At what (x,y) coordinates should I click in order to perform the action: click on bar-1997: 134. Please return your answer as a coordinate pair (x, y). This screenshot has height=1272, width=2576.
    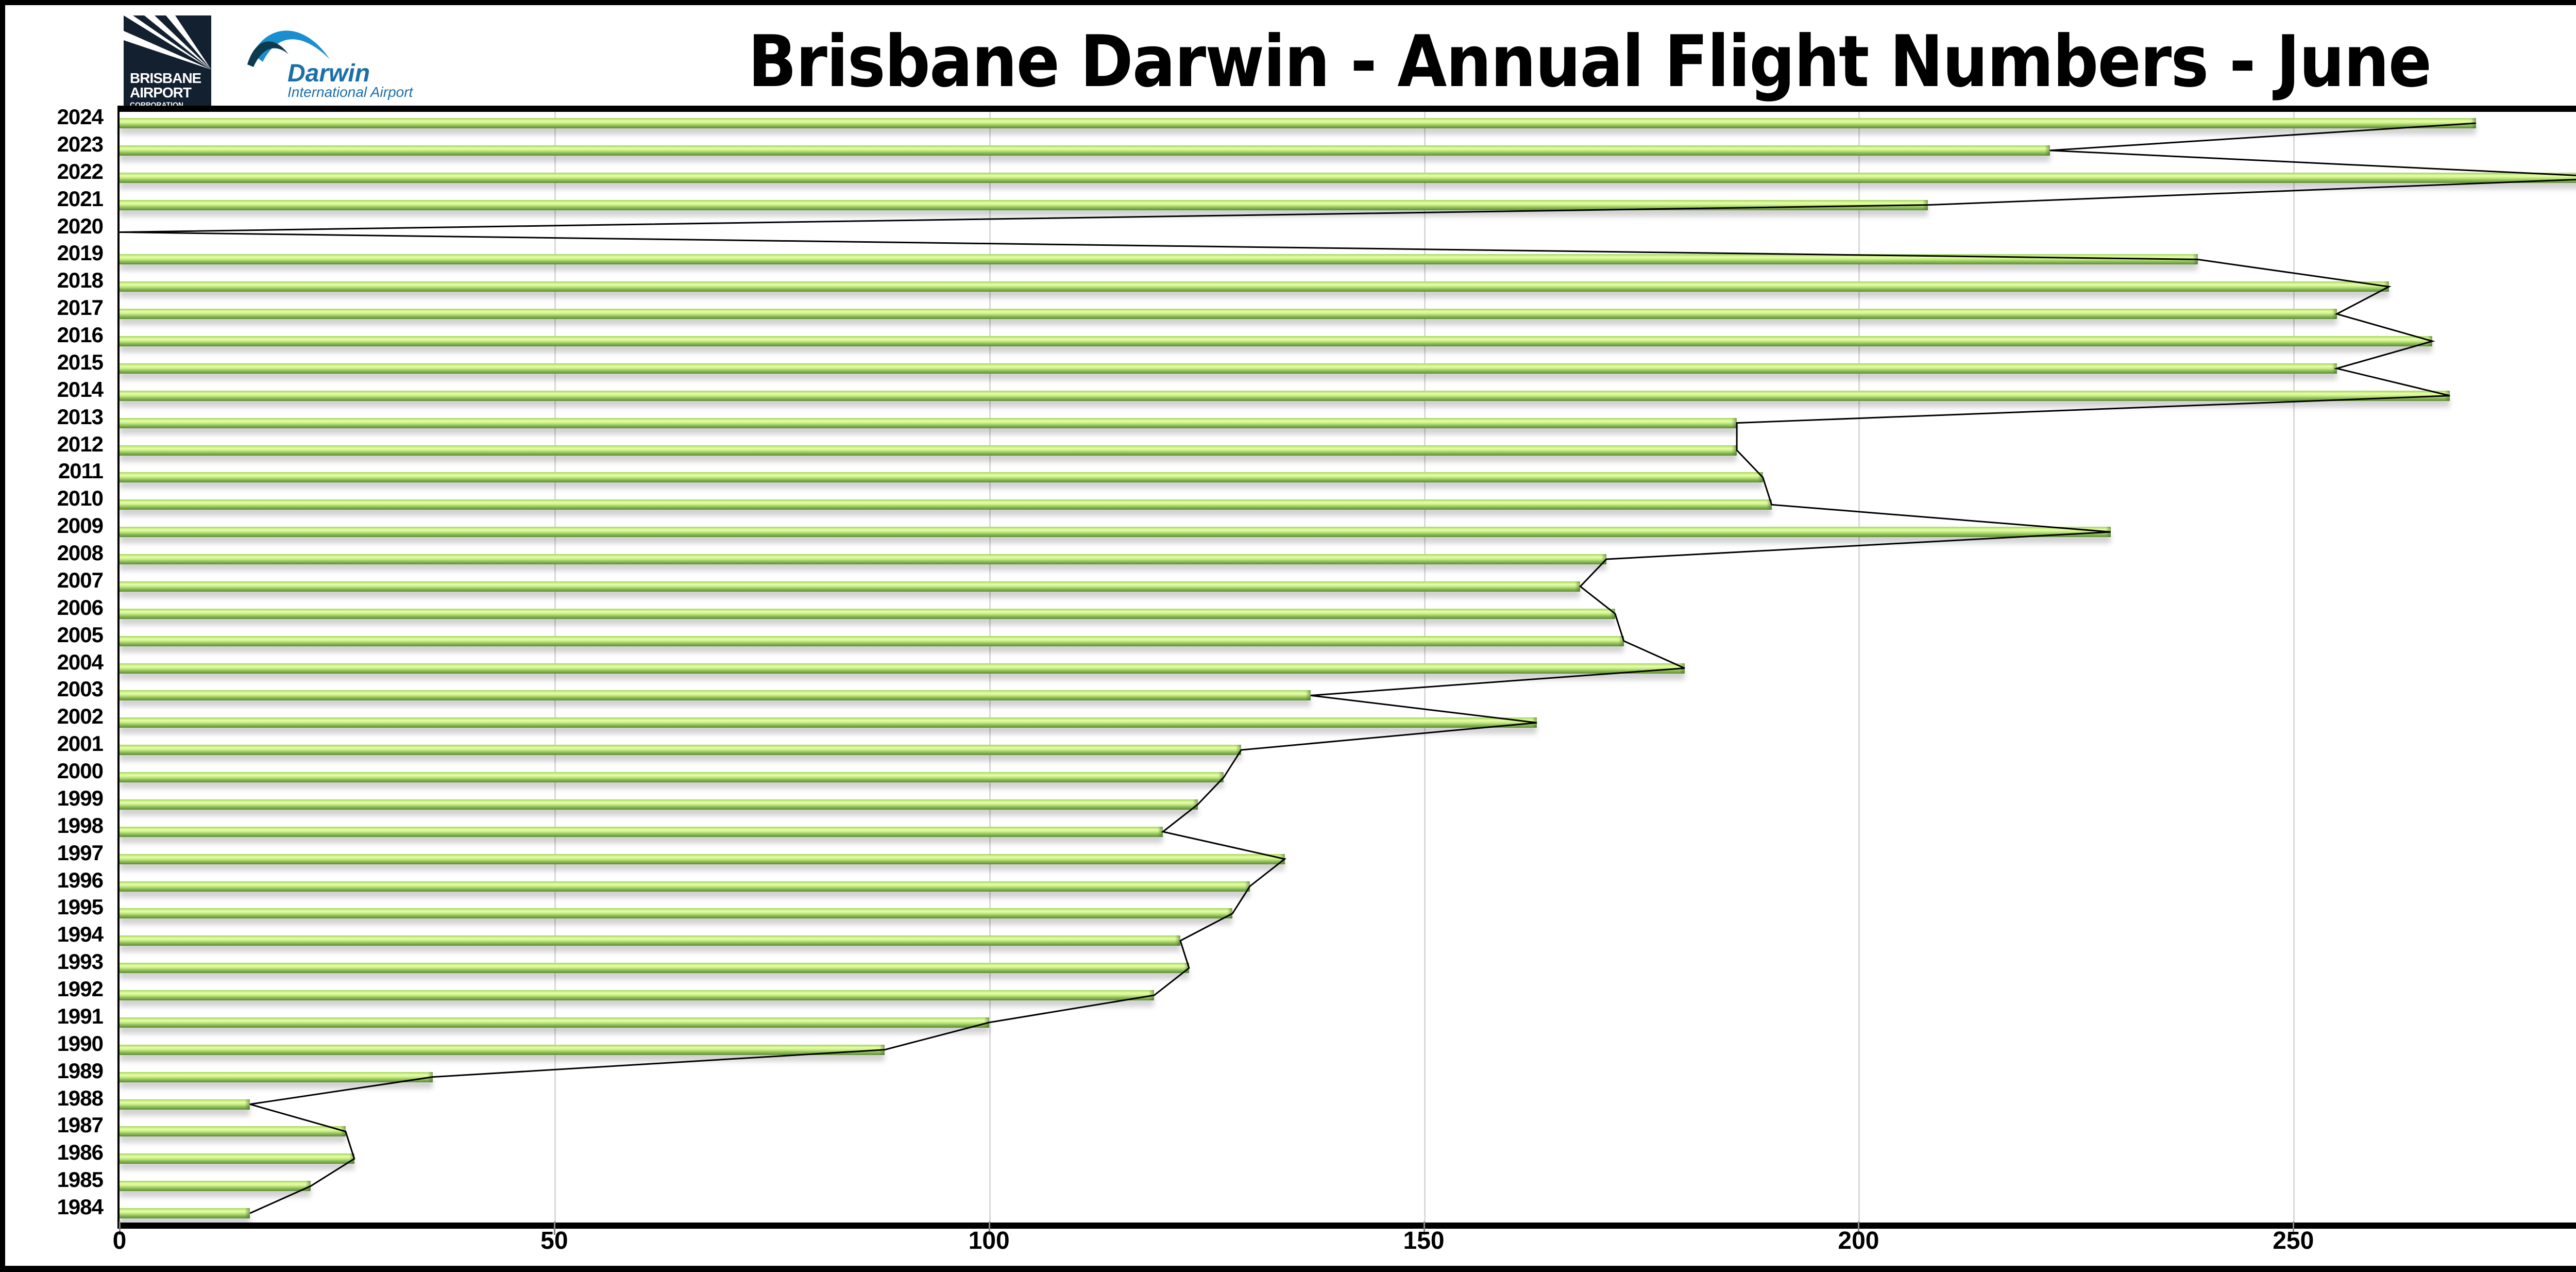
    Looking at the image, I should click on (702, 858).